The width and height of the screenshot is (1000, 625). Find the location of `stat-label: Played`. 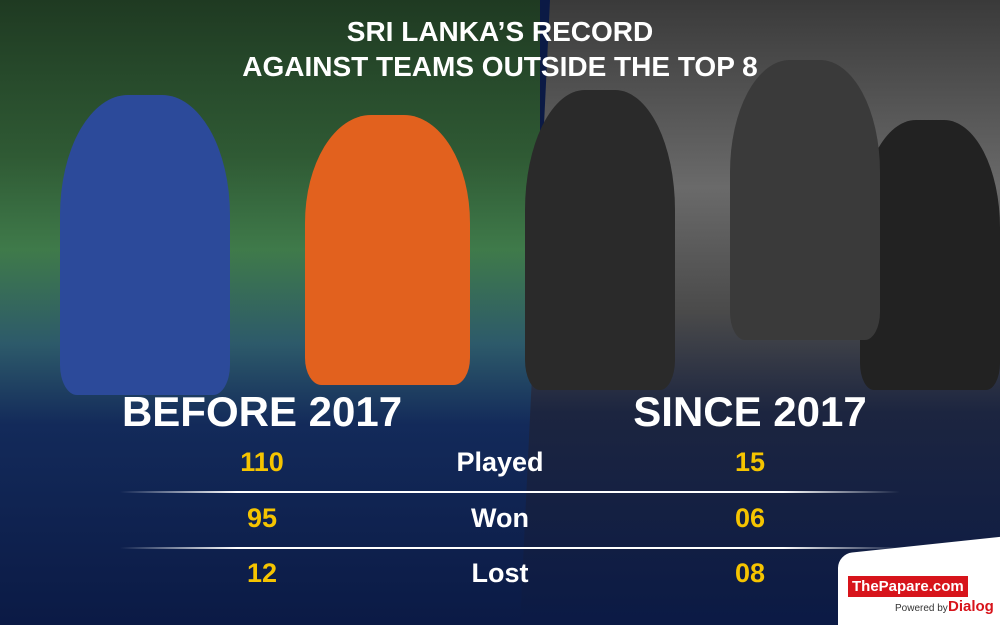

stat-label: Played is located at coordinates (500, 462).